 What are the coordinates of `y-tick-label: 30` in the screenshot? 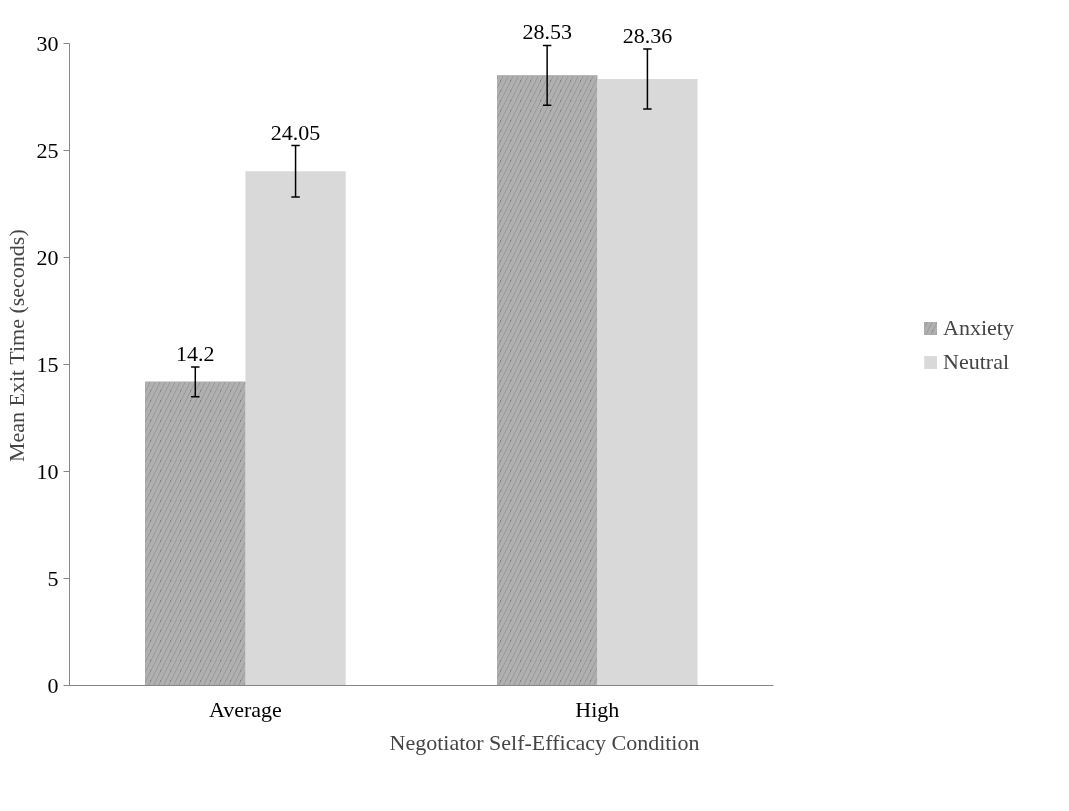 It's located at (47, 43).